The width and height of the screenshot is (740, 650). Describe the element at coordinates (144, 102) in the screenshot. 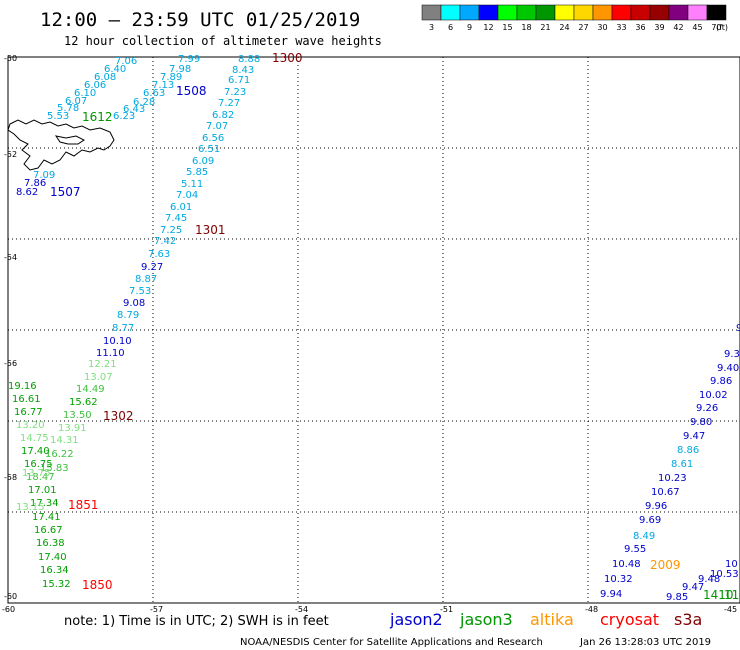

I see `swh-value: 6.28` at that location.